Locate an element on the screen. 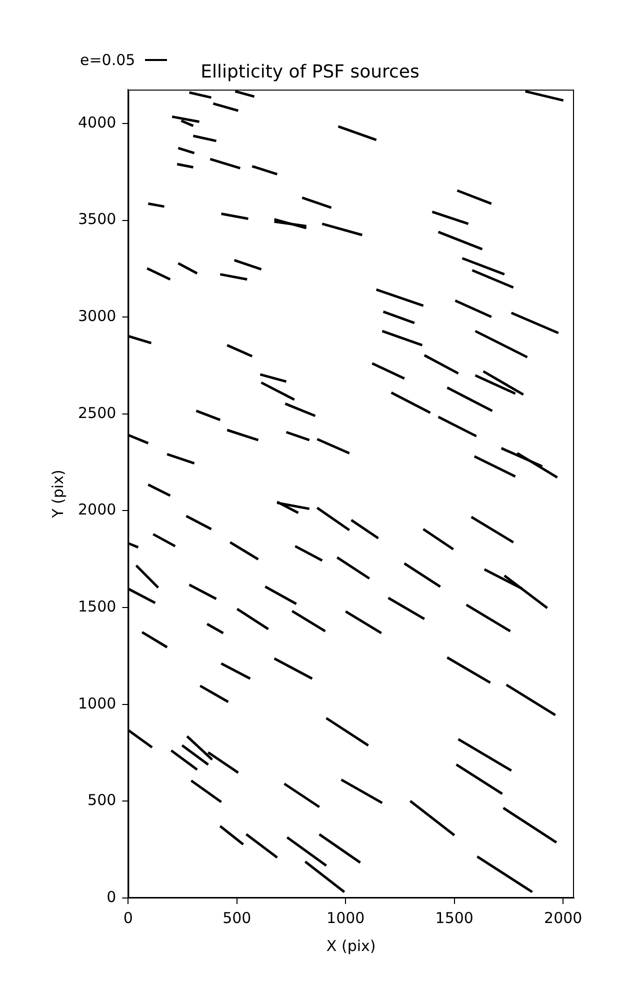 The width and height of the screenshot is (637, 1000). x-tick-label: 2000 is located at coordinates (563, 917).